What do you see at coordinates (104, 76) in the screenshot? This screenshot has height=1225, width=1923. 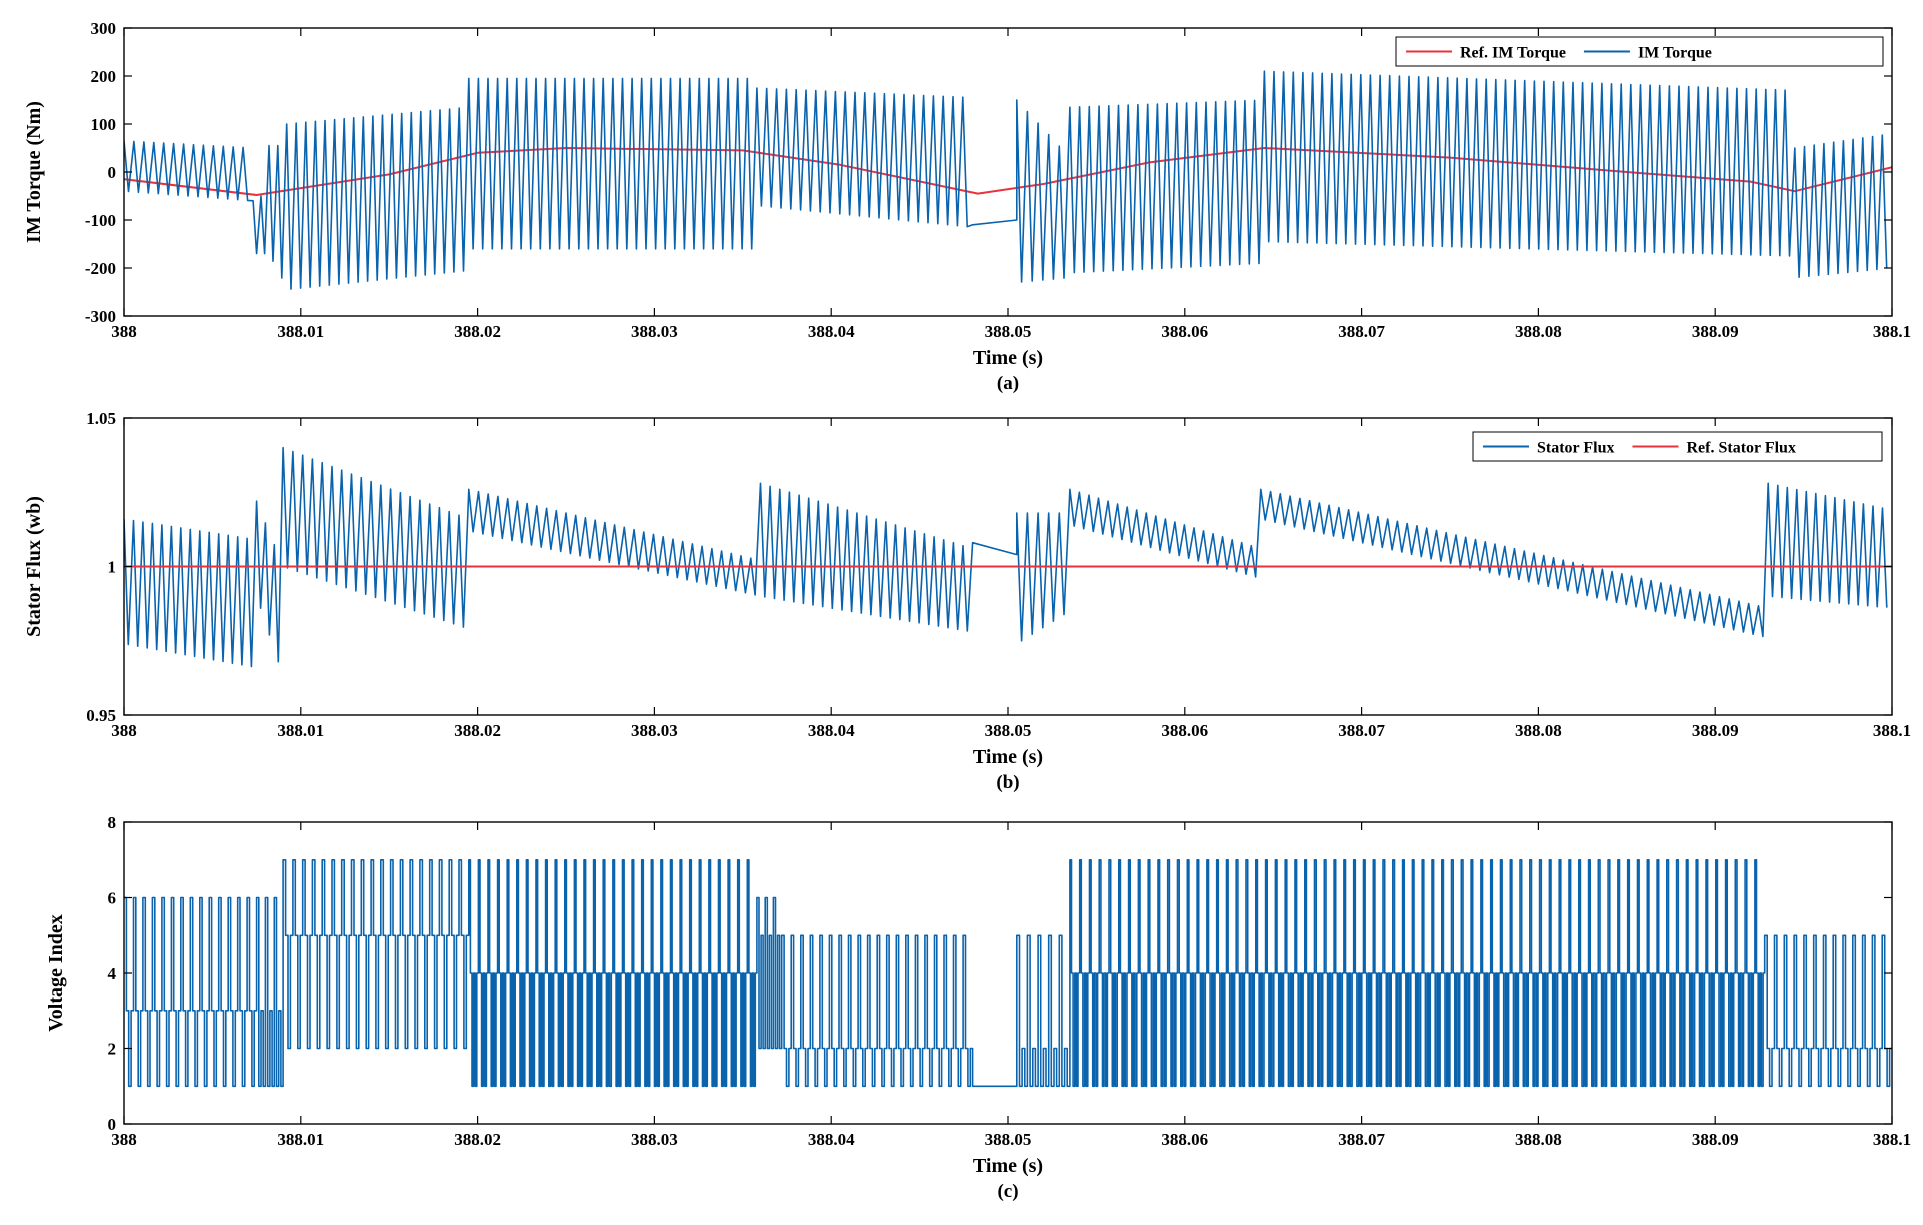 I see `y-tick-label: 200` at bounding box center [104, 76].